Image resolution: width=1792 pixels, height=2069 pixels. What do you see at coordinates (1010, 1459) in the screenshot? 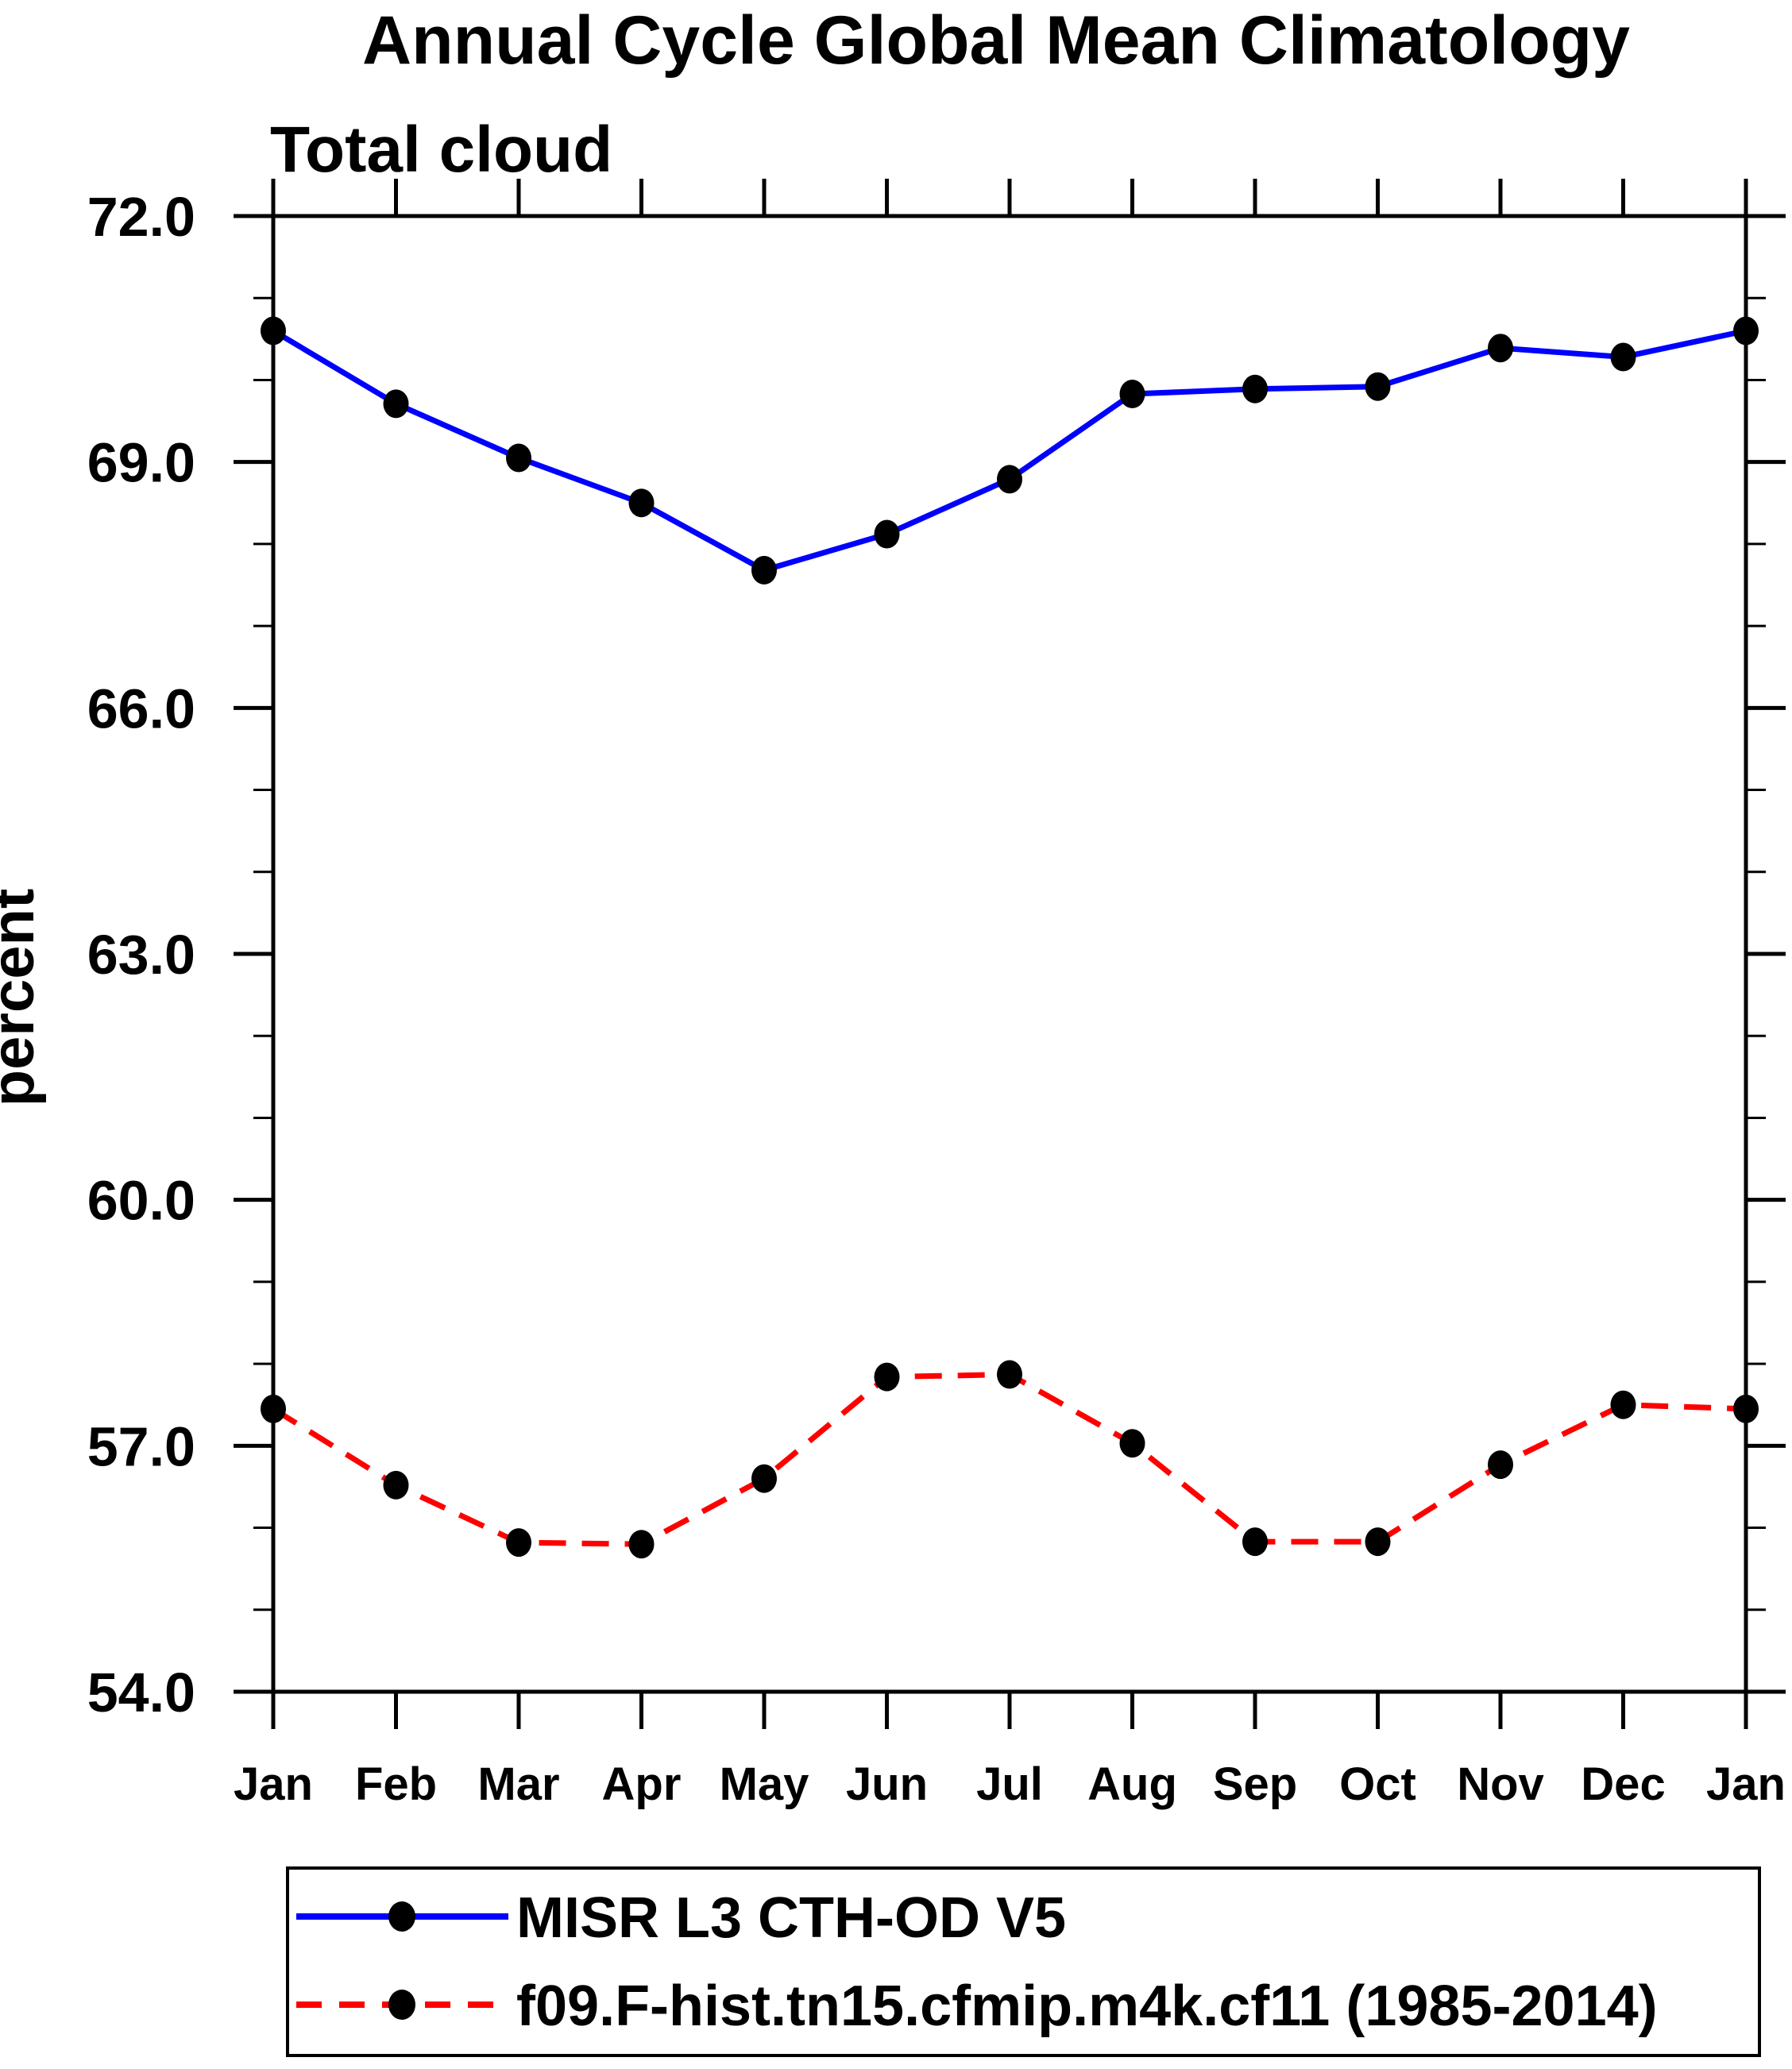
I see `series-model-line` at bounding box center [1010, 1459].